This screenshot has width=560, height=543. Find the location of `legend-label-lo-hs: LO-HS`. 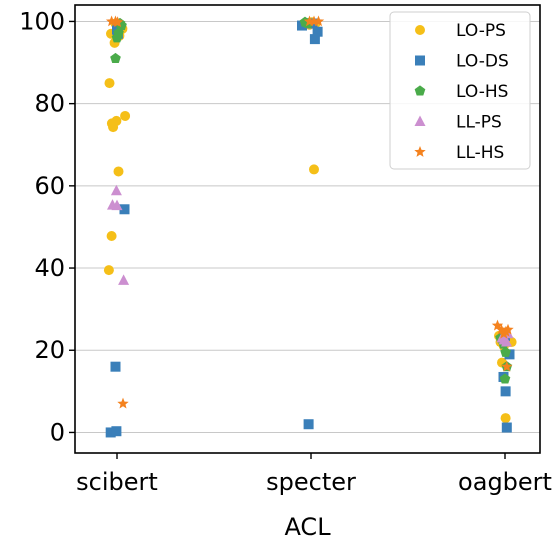

legend-label-lo-hs: LO-HS is located at coordinates (482, 92).